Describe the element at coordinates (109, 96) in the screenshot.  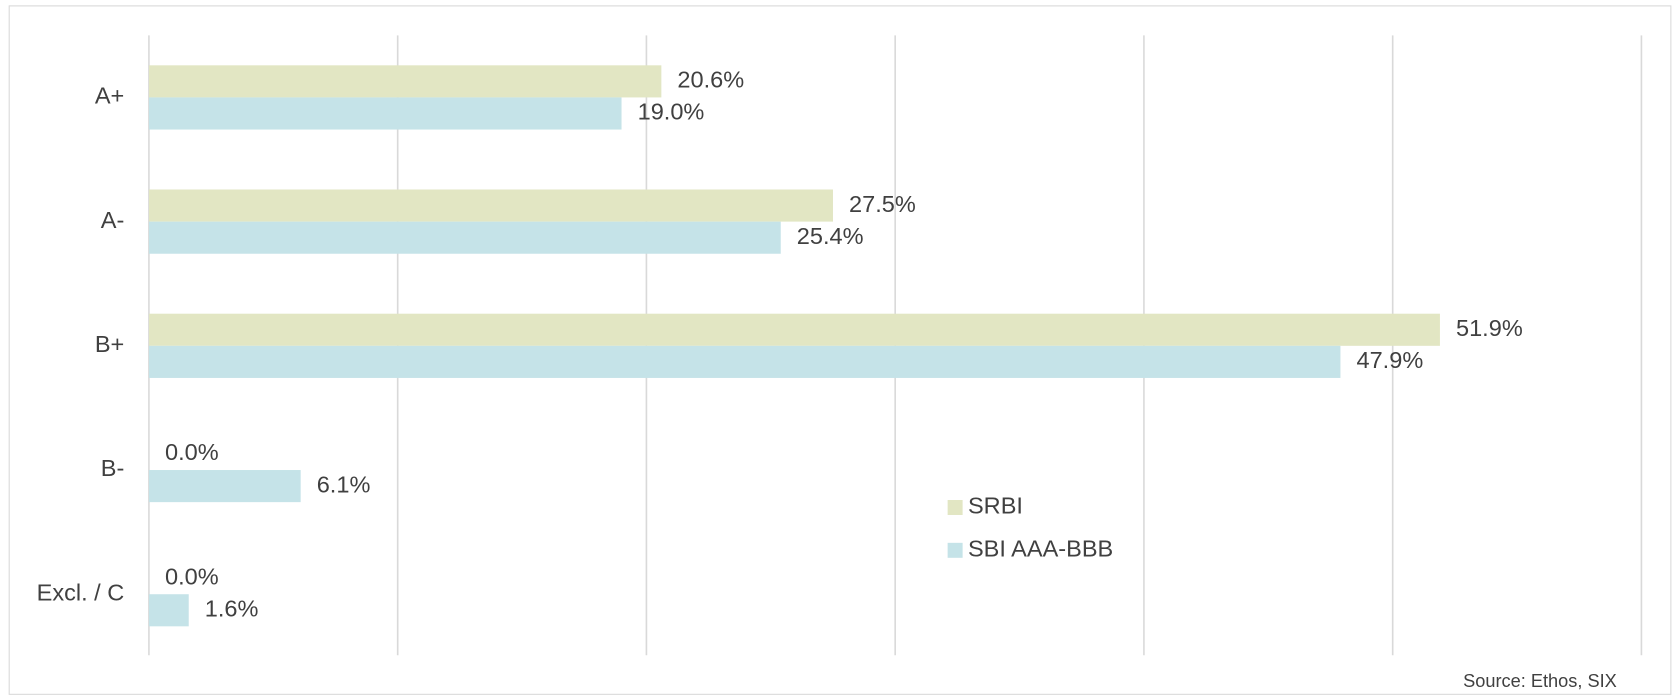
I see `y-tick-label: A+` at that location.